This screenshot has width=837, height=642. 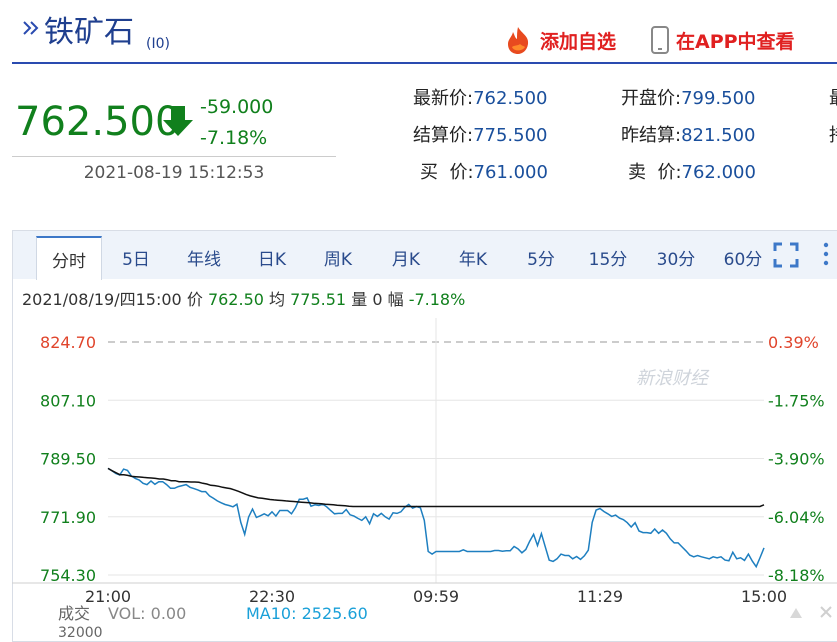 What do you see at coordinates (235, 299) in the screenshot?
I see `info-price: 762.50` at bounding box center [235, 299].